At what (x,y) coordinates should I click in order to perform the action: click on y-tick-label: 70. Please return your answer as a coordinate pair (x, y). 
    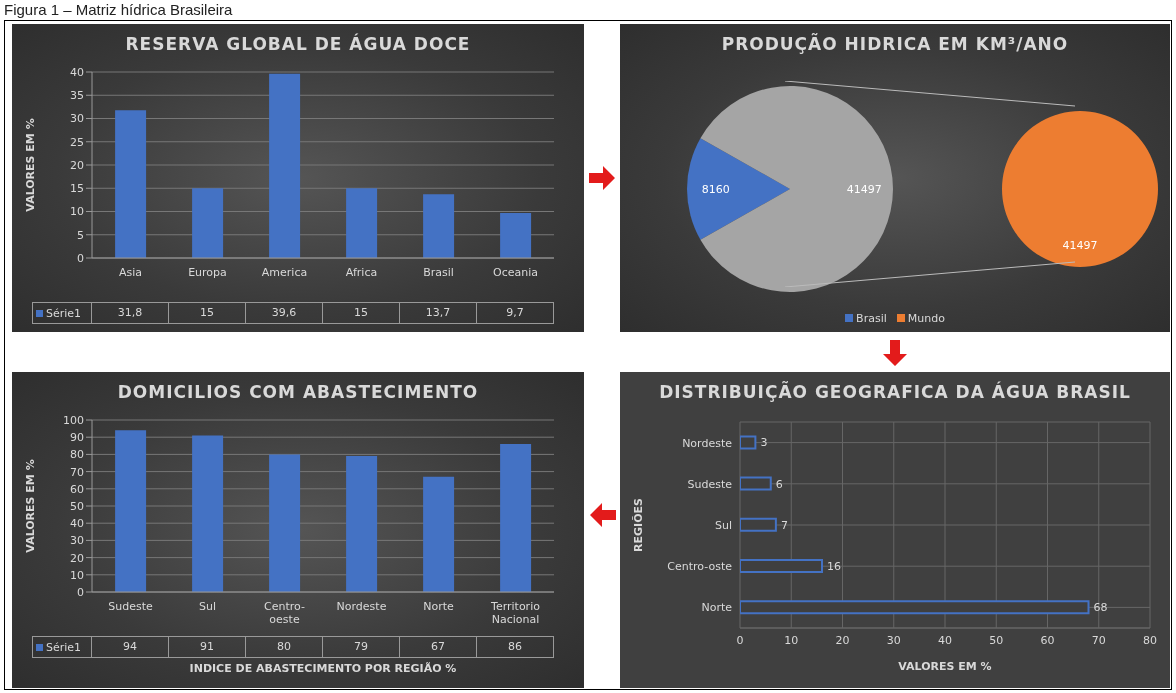
    Looking at the image, I should click on (77, 472).